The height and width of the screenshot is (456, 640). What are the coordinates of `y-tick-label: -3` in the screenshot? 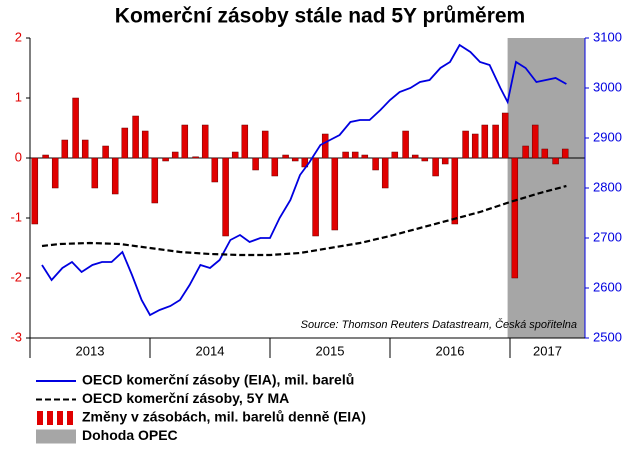 It's located at (16, 336).